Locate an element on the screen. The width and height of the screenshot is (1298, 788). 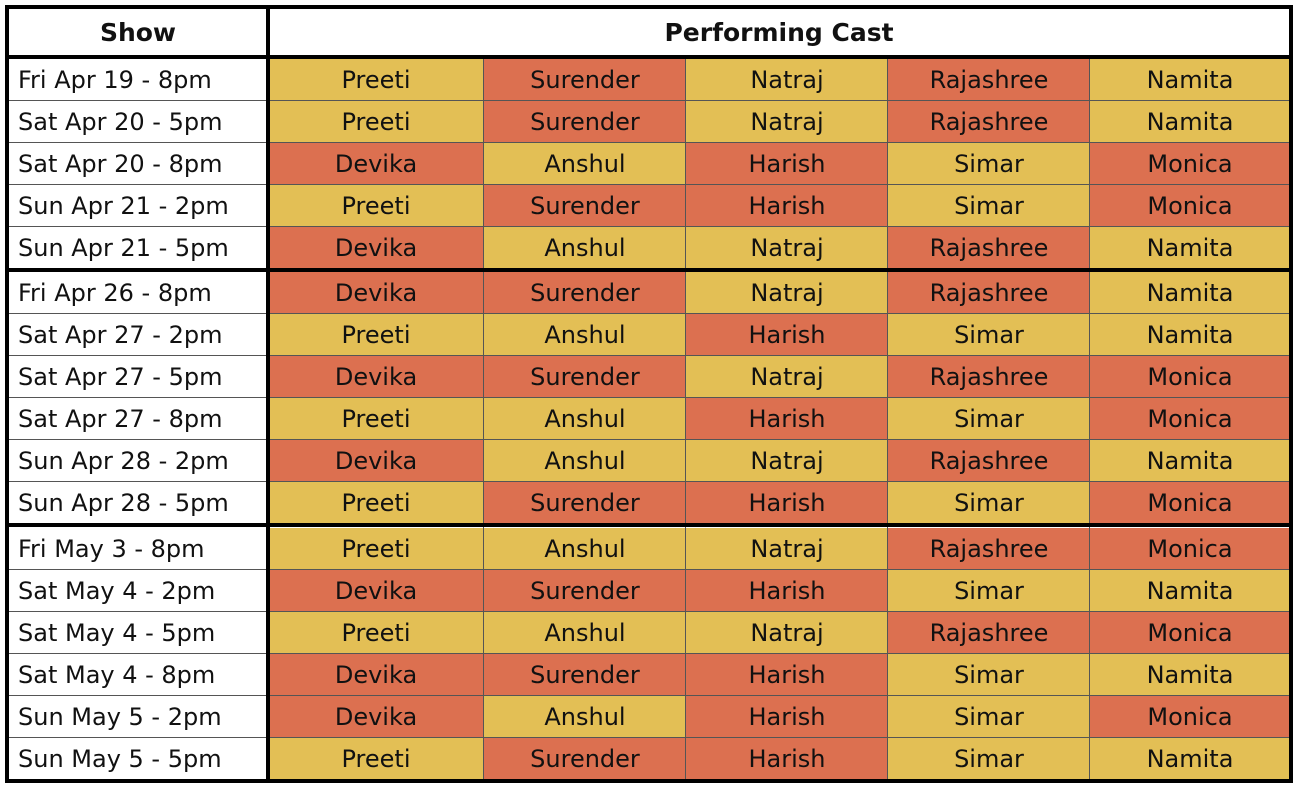
show-cell: Sun Apr 28 - 5pm is located at coordinates (138, 503).